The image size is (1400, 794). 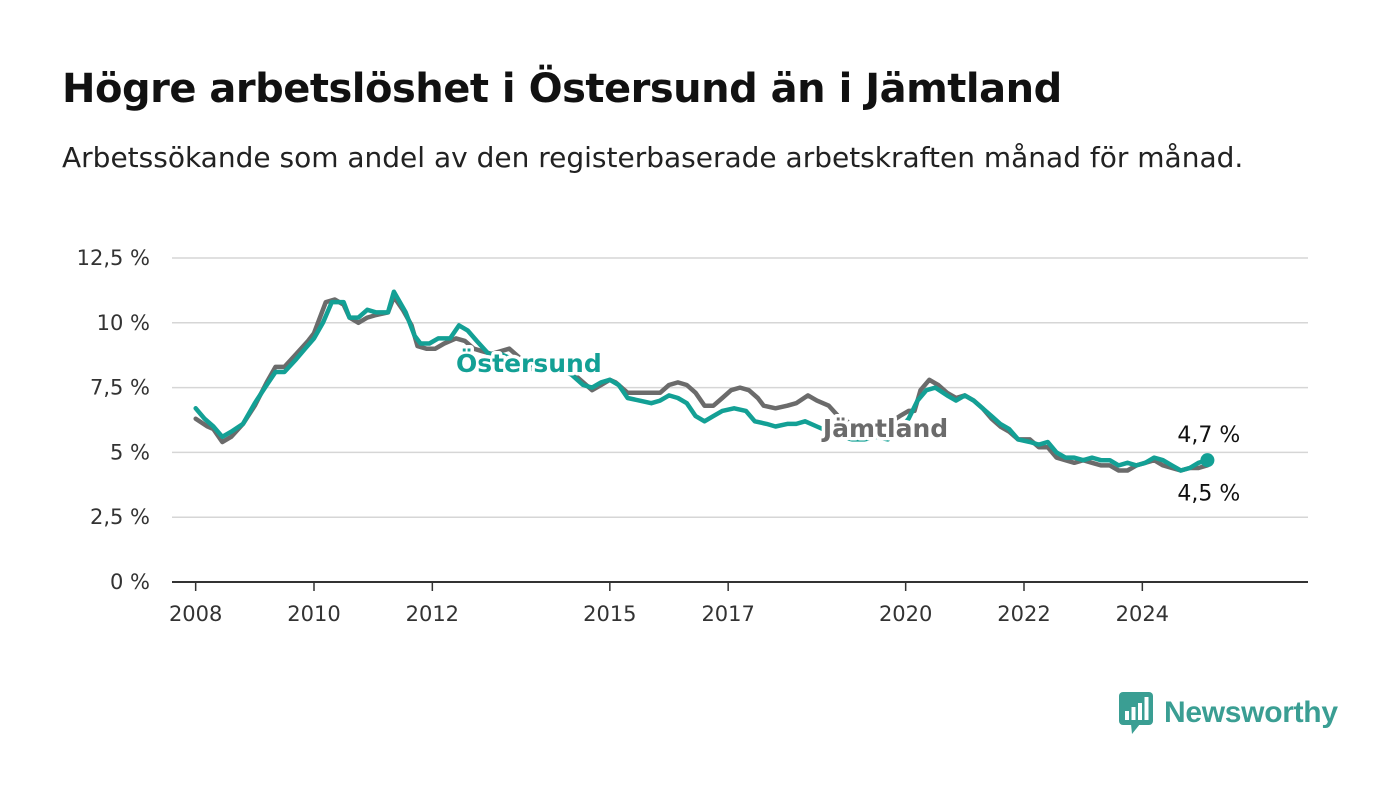 What do you see at coordinates (113, 258) in the screenshot?
I see `y-tick-label: 12,5 %` at bounding box center [113, 258].